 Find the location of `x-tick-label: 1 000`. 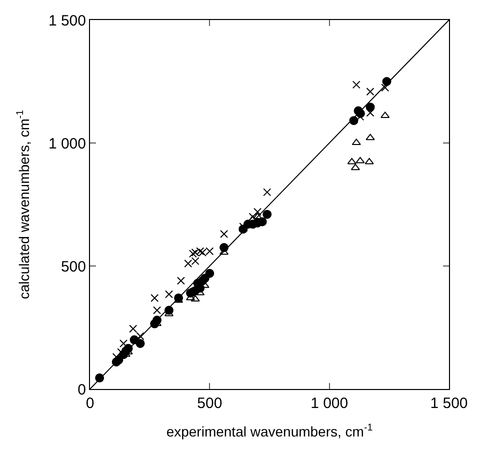

x-tick-label: 1 000 is located at coordinates (329, 403).